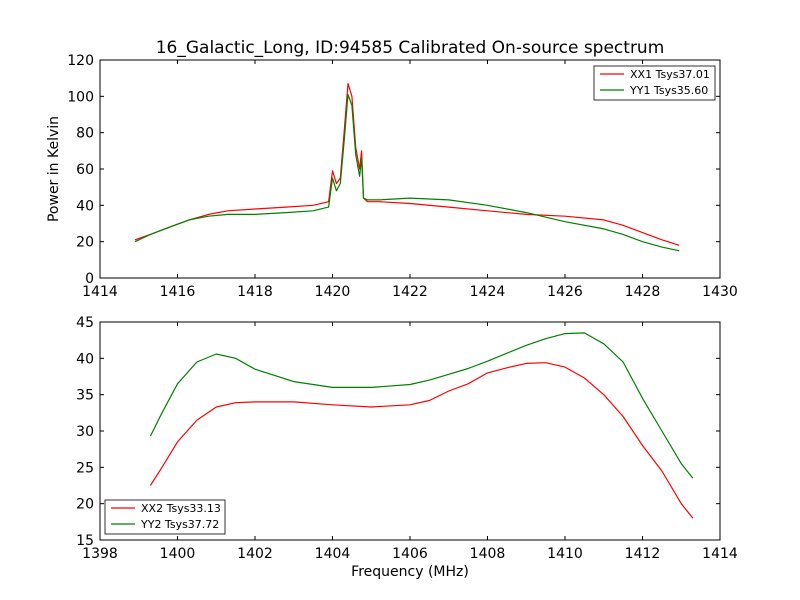 The width and height of the screenshot is (800, 600). I want to click on top-legend-box, so click(654, 83).